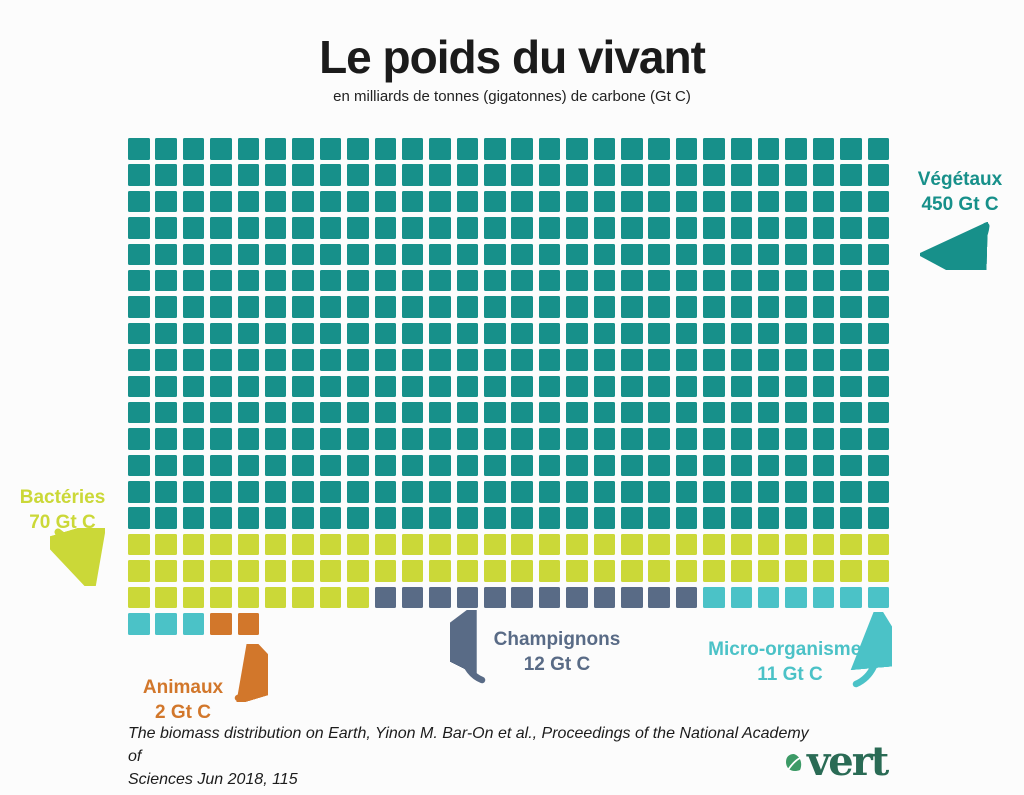  I want to click on annotation-animaux-value: 2 Gt C, so click(183, 712).